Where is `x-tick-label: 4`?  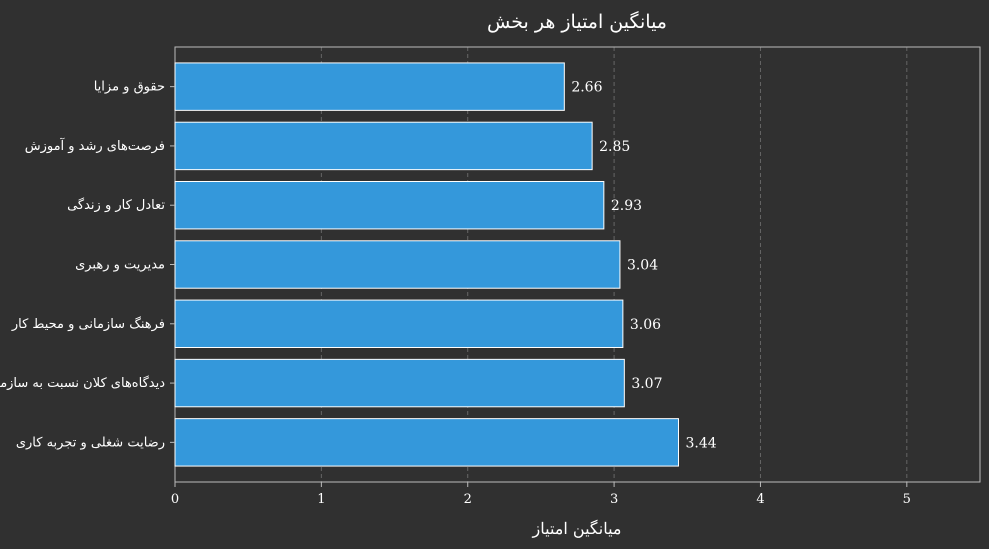 x-tick-label: 4 is located at coordinates (760, 499).